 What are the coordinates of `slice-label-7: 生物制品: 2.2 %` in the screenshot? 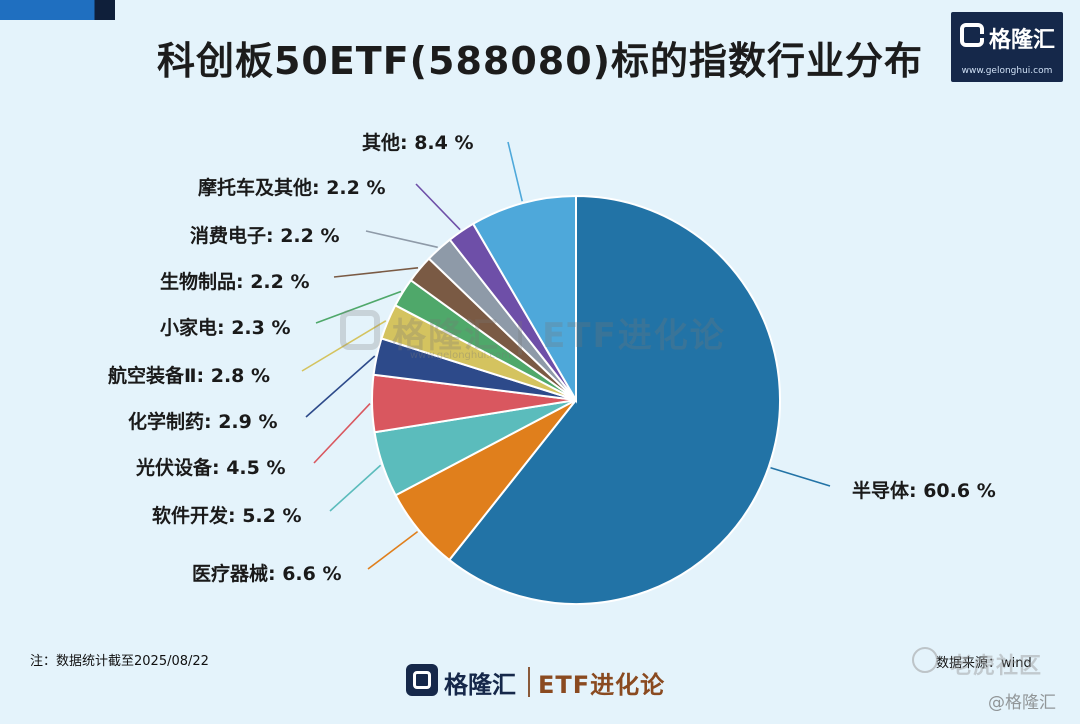 It's located at (235, 282).